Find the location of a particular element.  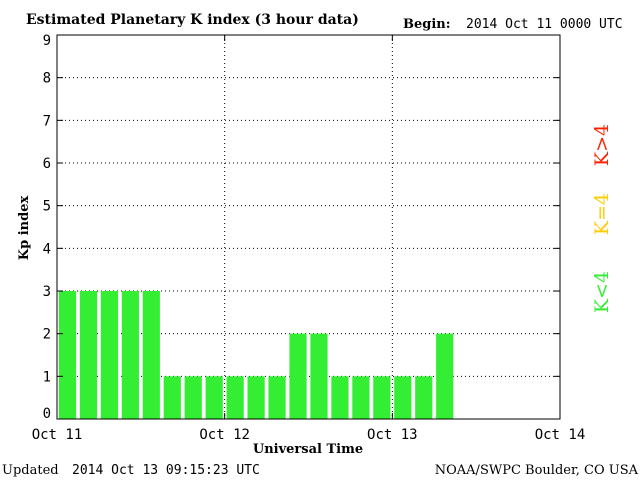

y-tick-label: 1 is located at coordinates (47, 377).